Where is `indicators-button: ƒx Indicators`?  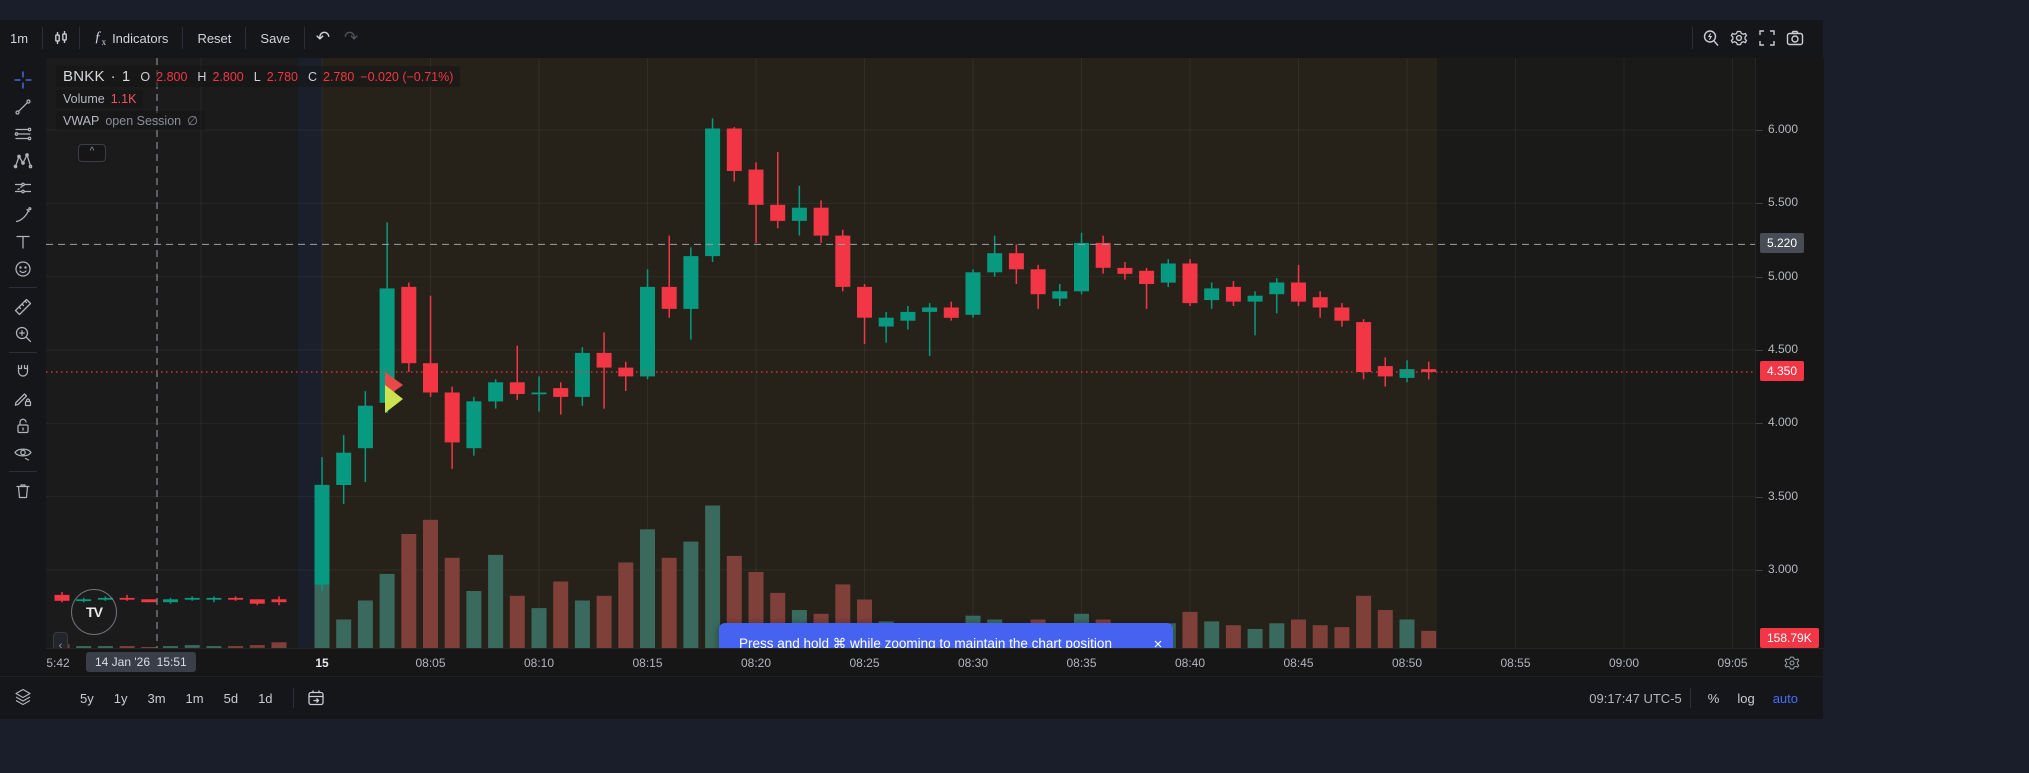
indicators-button: ƒx Indicators is located at coordinates (131, 38).